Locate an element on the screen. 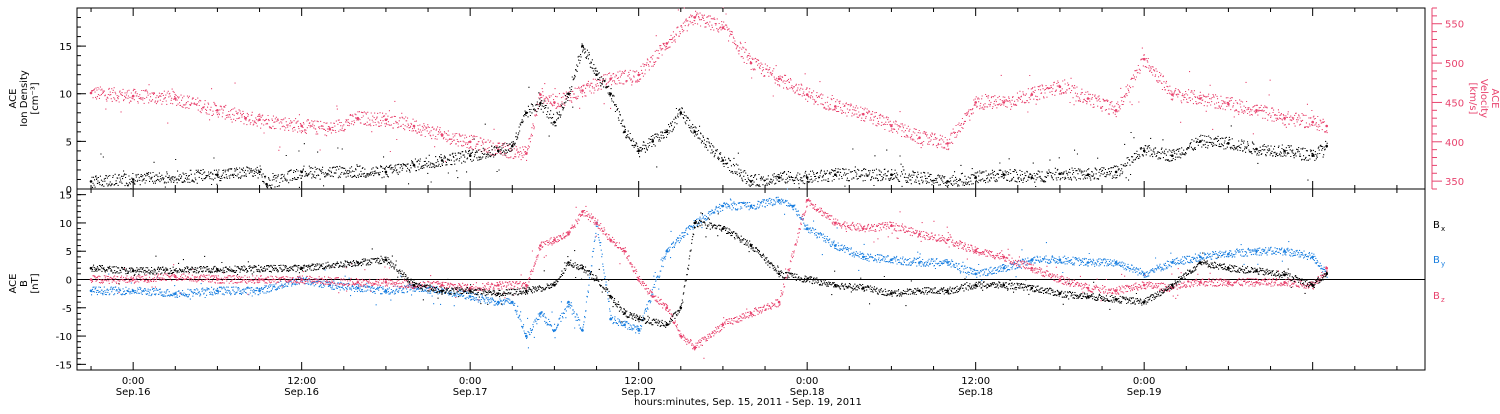 The height and width of the screenshot is (414, 1500). density-axis-title: [cm⁻³] is located at coordinates (35, 98).